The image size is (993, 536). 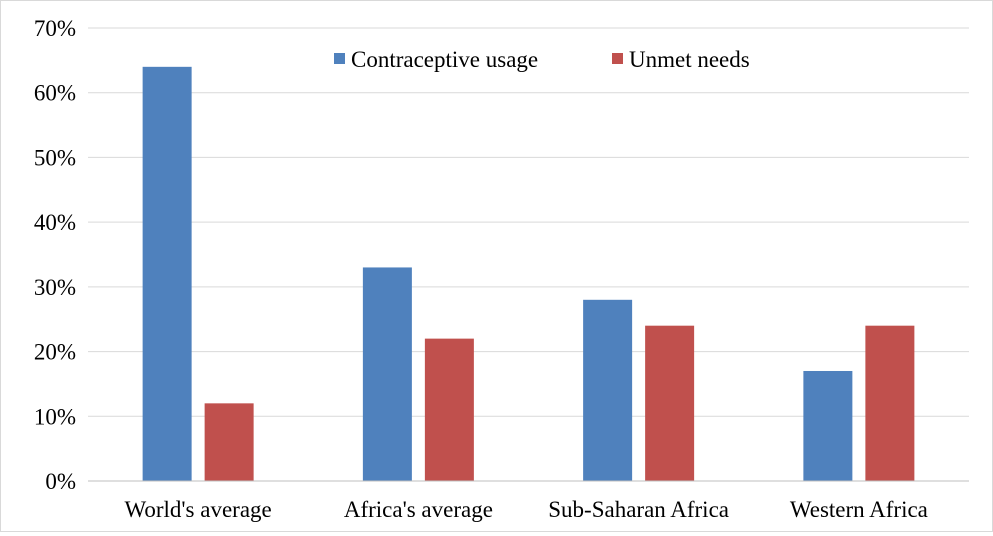 I want to click on y-tick-label: 60%, so click(x=55, y=93).